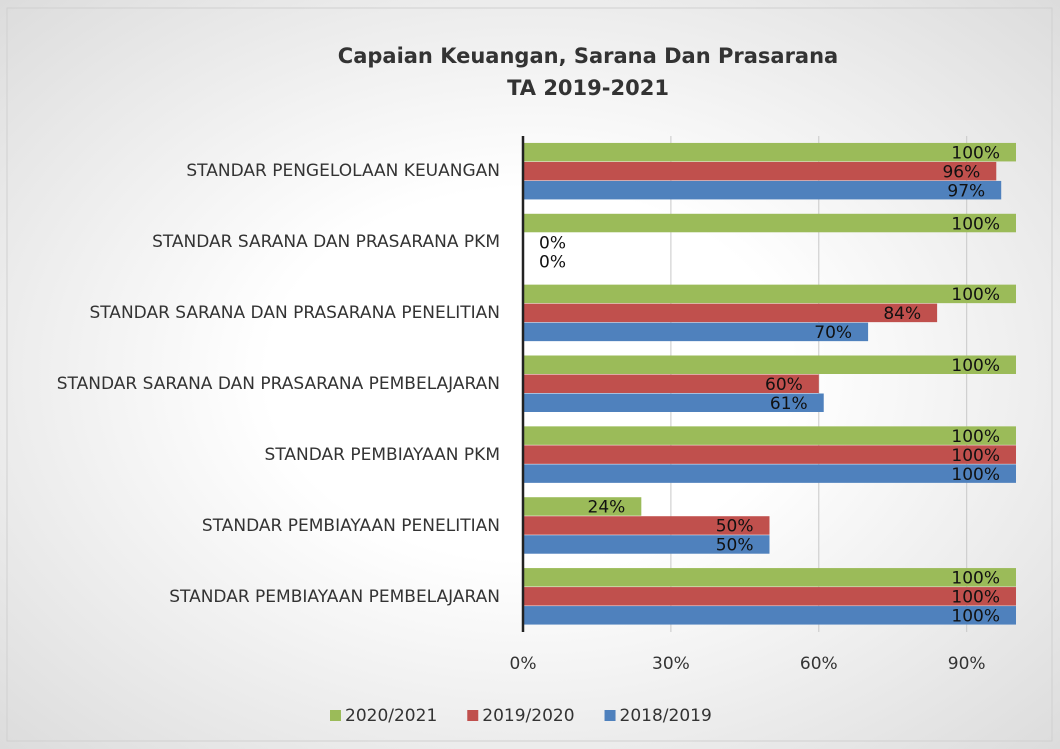  Describe the element at coordinates (326, 242) in the screenshot. I see `category-label: STANDAR SARANA DAN PRASARANA PKM` at that location.